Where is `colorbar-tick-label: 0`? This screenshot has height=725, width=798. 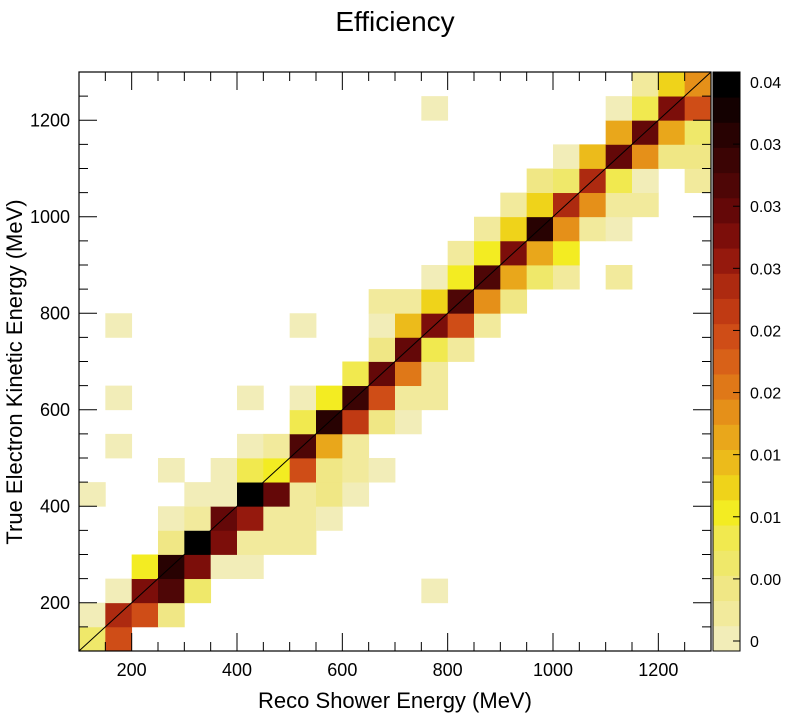 colorbar-tick-label: 0 is located at coordinates (754, 642).